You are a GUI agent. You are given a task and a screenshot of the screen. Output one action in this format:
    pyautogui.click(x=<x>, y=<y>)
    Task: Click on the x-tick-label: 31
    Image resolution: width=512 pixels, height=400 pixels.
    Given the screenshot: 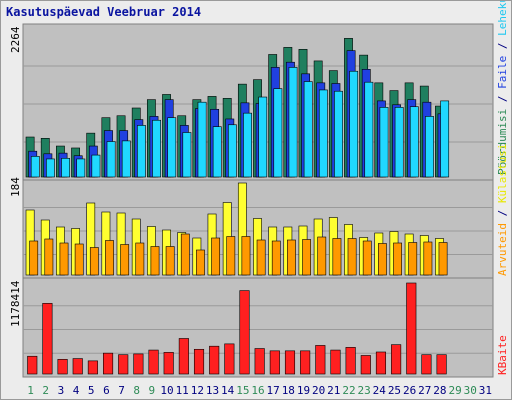 What is the action you would take?
    pyautogui.click(x=485, y=390)
    